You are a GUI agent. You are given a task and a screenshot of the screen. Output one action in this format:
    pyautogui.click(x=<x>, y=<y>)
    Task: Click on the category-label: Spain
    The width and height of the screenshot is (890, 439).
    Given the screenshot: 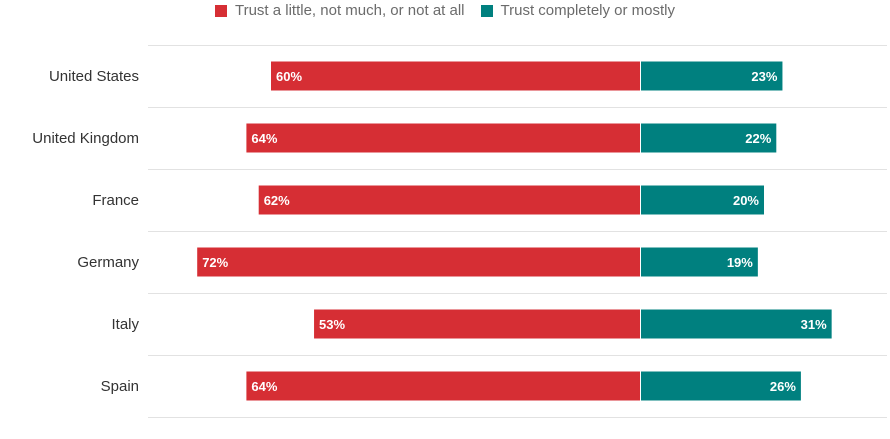 What is the action you would take?
    pyautogui.click(x=120, y=386)
    